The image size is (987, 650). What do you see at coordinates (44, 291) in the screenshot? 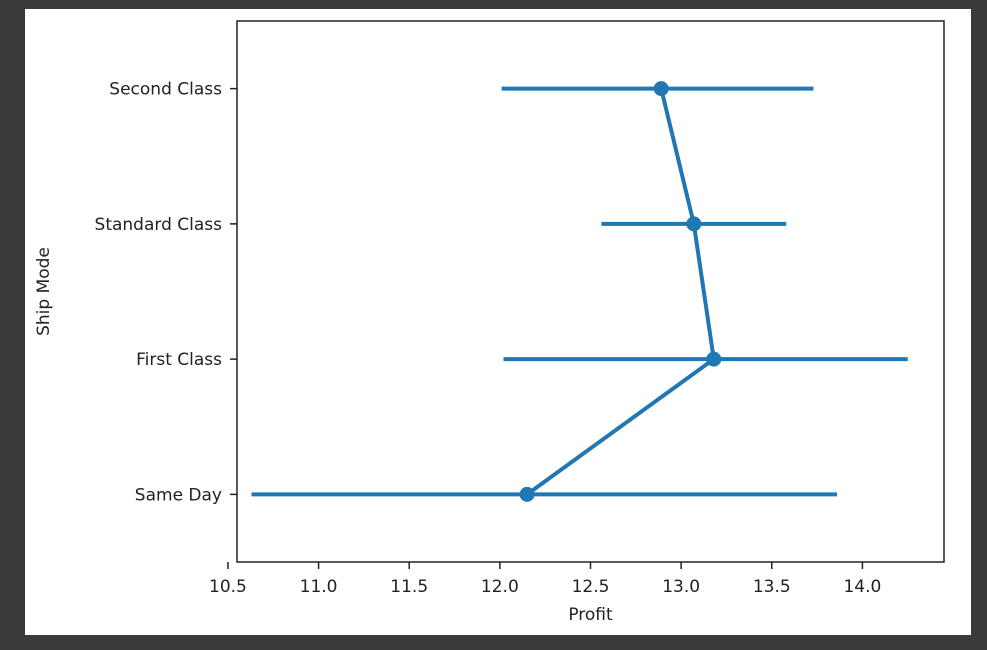
I see `y-axis-label: Ship Mode` at bounding box center [44, 291].